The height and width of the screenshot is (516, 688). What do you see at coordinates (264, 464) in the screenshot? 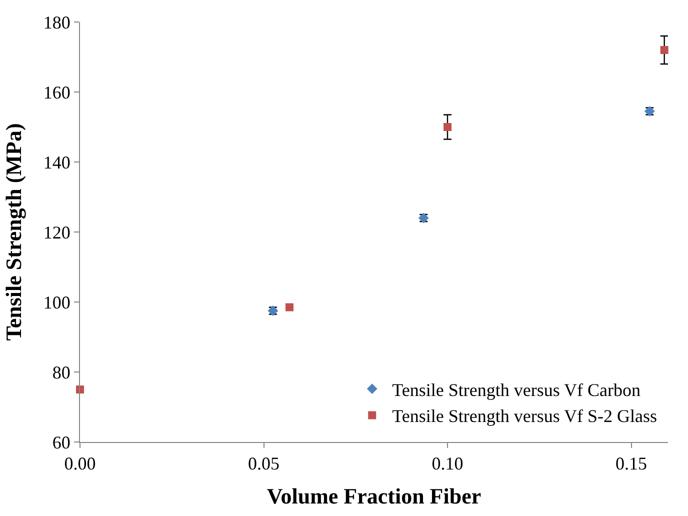
I see `x-tick-label: 0.05` at bounding box center [264, 464].